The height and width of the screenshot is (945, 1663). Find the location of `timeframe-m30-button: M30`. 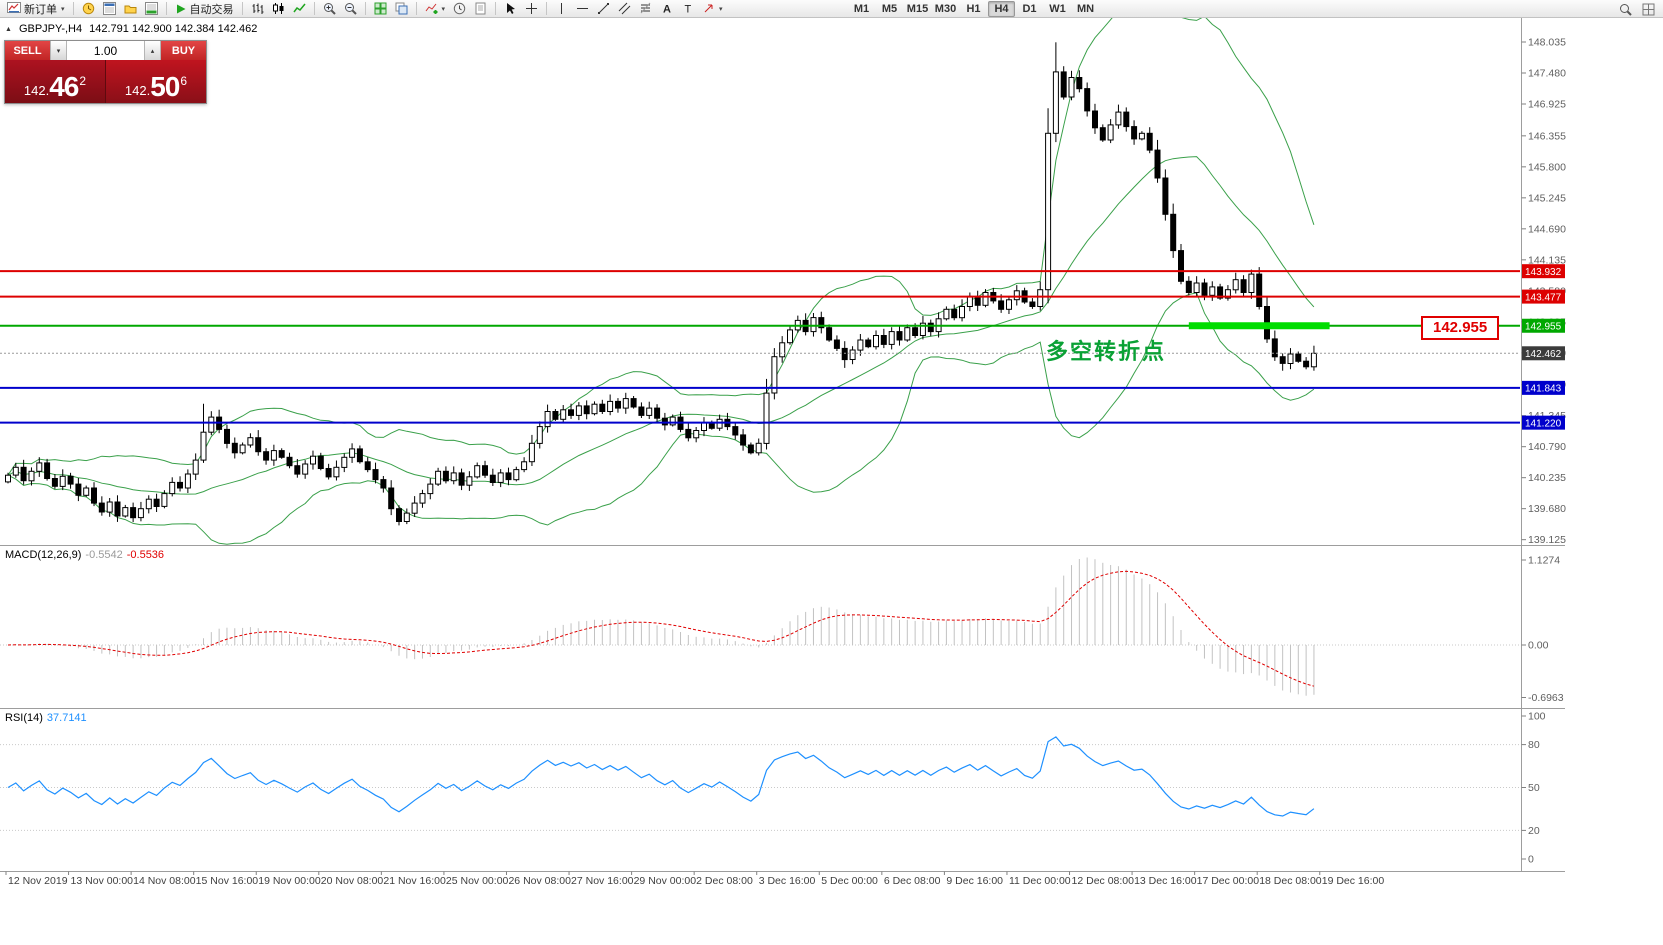

timeframe-m30-button: M30 is located at coordinates (945, 9).